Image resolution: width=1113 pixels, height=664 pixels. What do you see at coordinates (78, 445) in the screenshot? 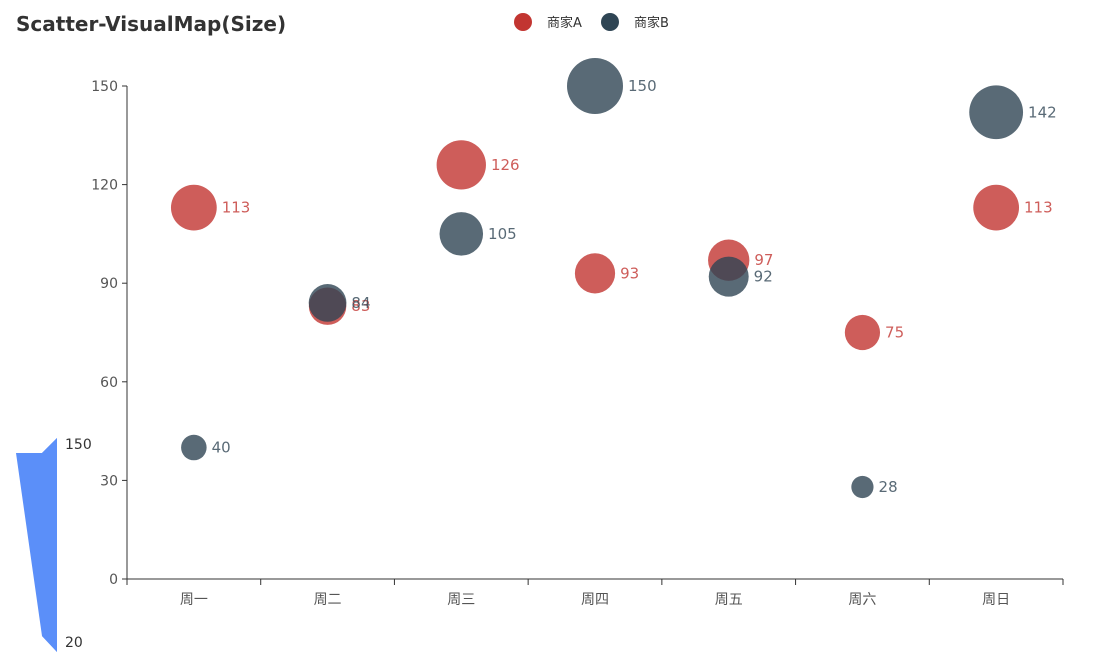
I see `visual-map-max-label: 150` at bounding box center [78, 445].